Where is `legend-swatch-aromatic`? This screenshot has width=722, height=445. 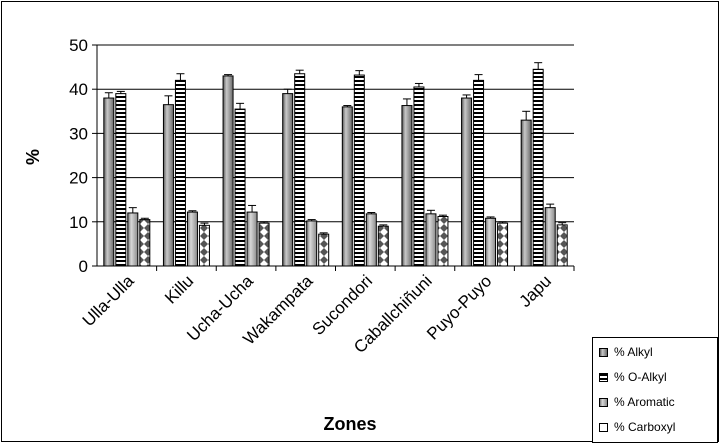
legend-swatch-aromatic is located at coordinates (603, 402).